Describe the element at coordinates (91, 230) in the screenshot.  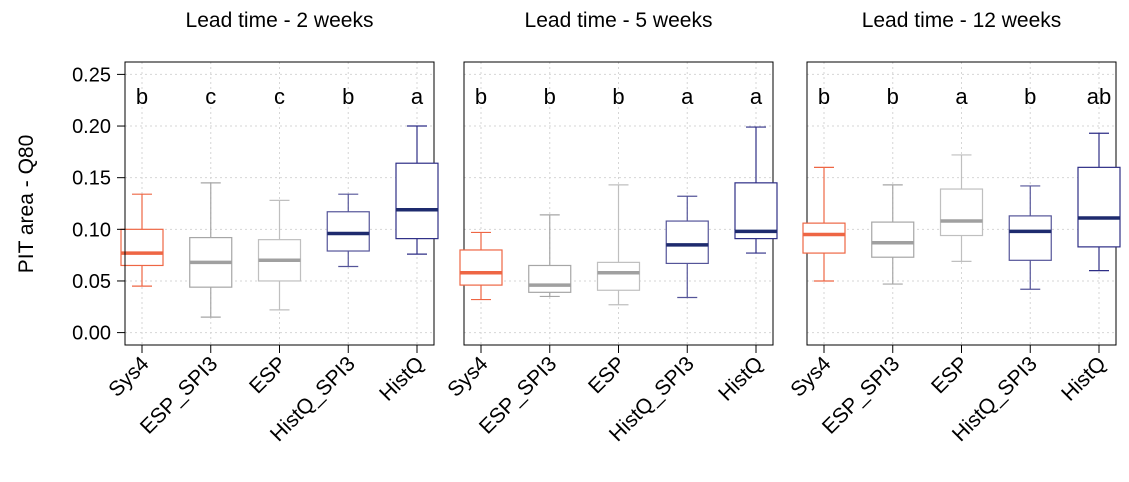
I see `y-tick-label: 0.10` at that location.